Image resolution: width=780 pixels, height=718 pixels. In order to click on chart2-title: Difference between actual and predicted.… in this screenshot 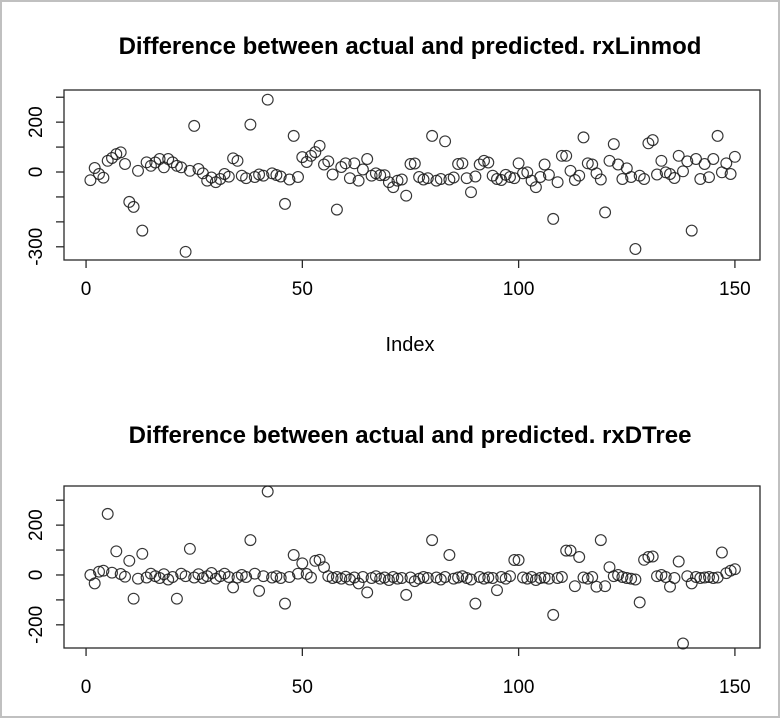, I will do `click(410, 435)`.